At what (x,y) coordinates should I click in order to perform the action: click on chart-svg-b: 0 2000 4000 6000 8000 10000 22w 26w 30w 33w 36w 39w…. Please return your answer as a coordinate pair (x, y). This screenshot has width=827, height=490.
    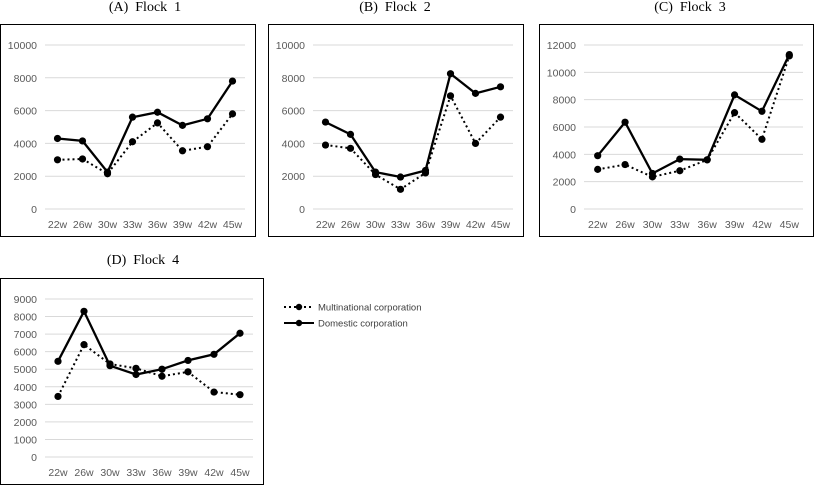
    Looking at the image, I should click on (394, 135).